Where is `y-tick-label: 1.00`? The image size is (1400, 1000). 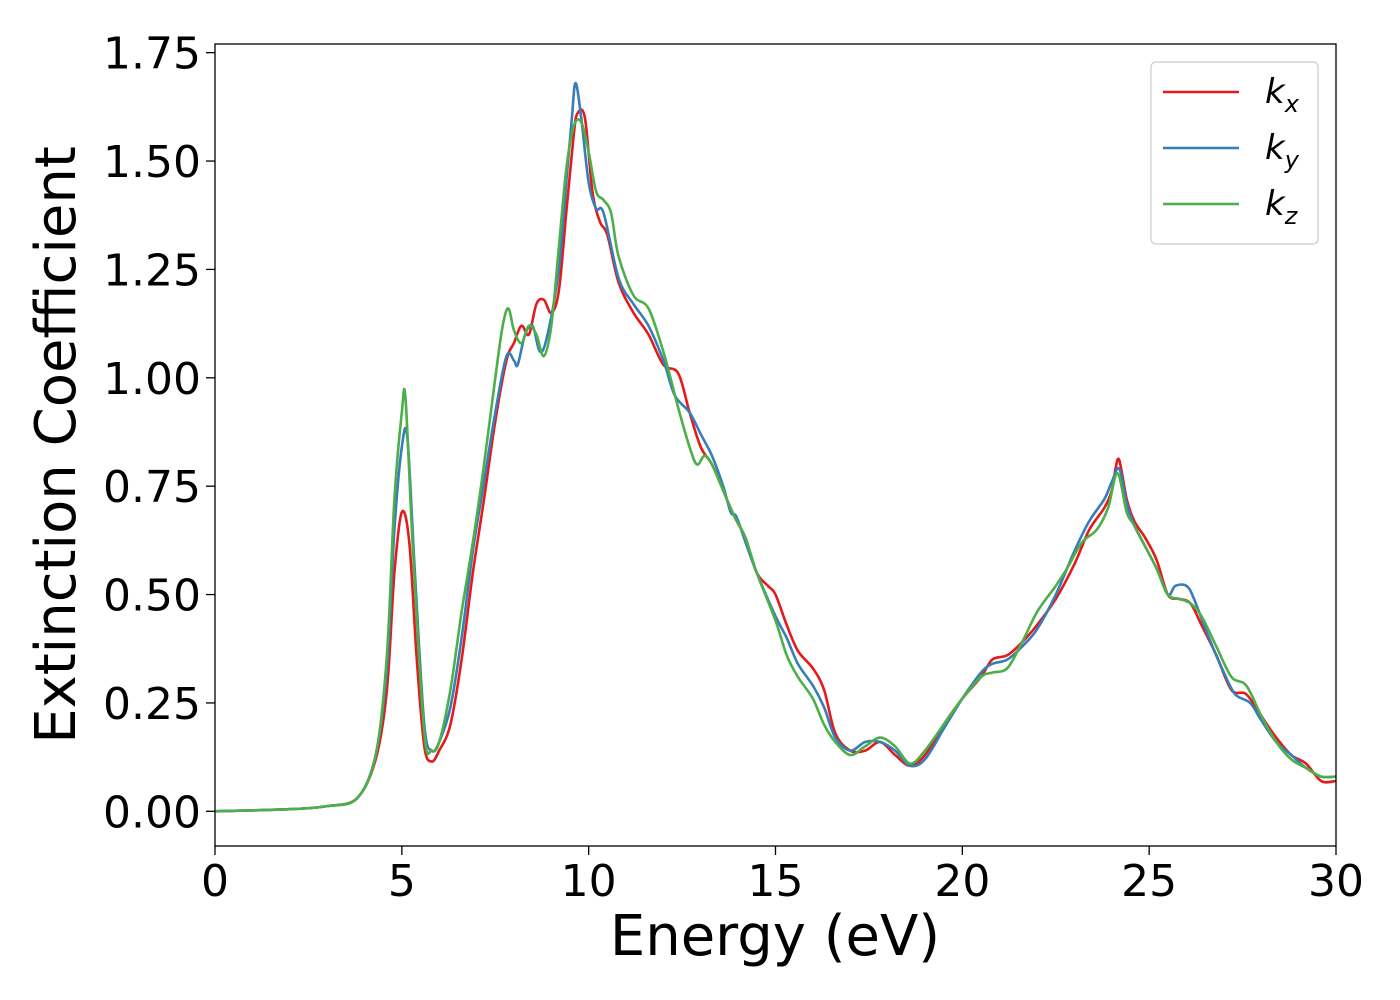 y-tick-label: 1.00 is located at coordinates (152, 379).